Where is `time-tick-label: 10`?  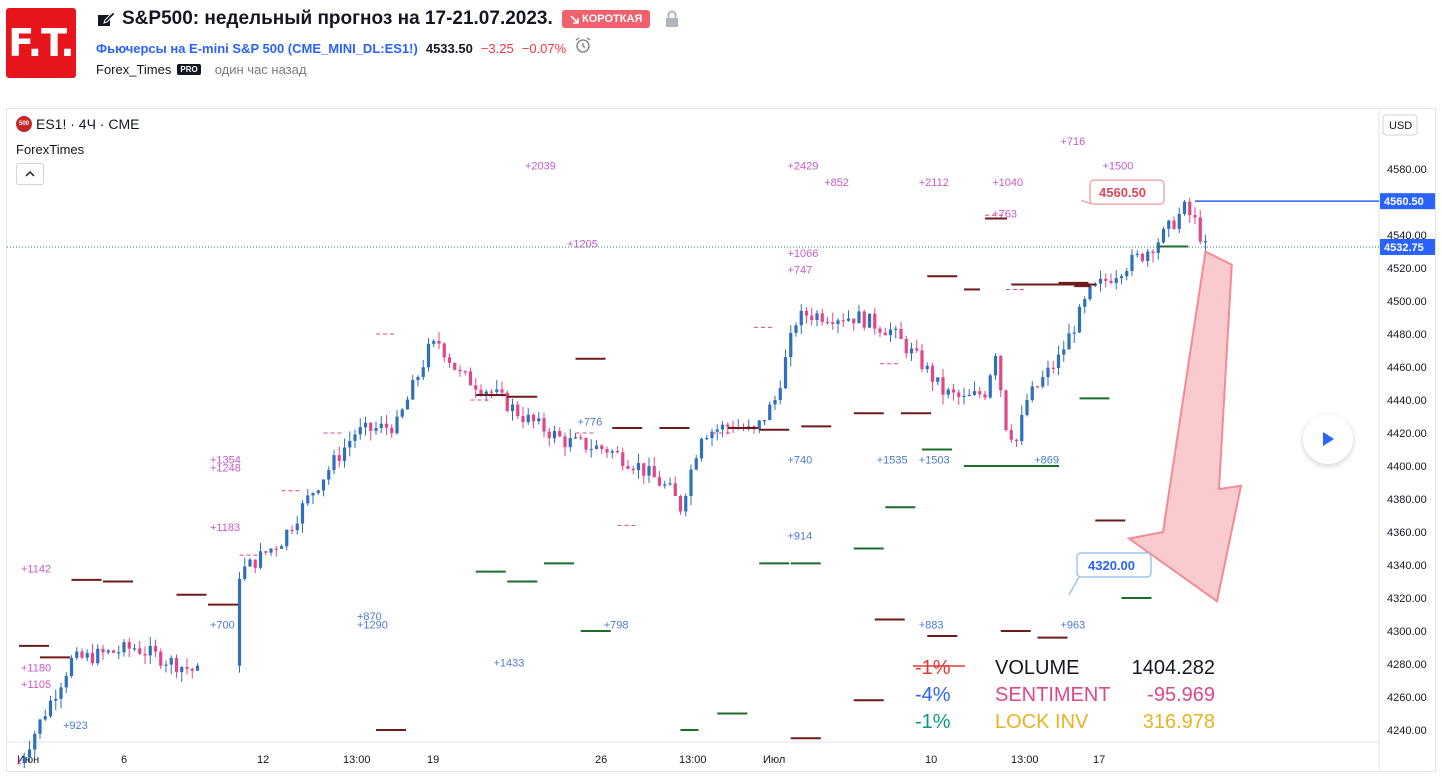
time-tick-label: 10 is located at coordinates (931, 760).